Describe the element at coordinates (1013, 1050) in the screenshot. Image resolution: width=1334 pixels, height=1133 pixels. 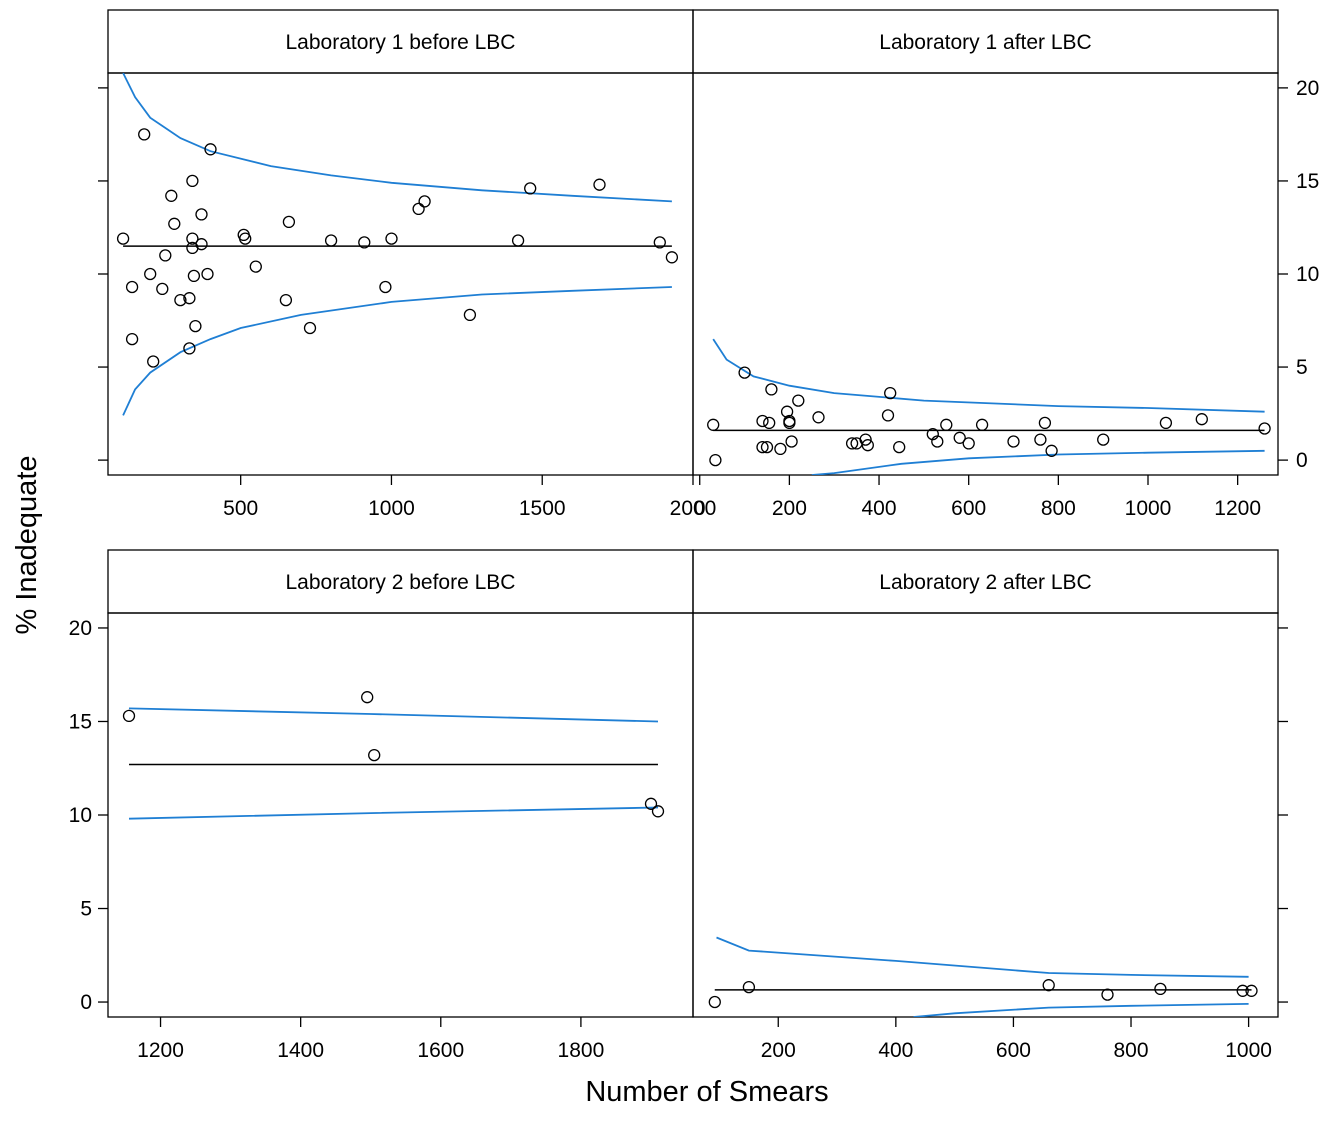
I see `x-tick-label: 600` at that location.